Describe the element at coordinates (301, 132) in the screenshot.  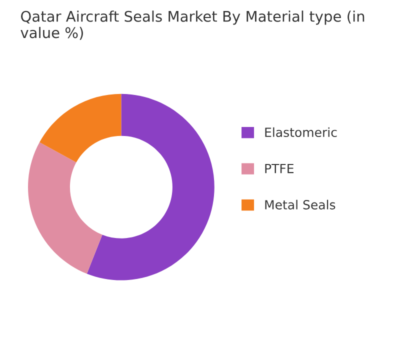
I see `legend-label: Elastomeric` at that location.